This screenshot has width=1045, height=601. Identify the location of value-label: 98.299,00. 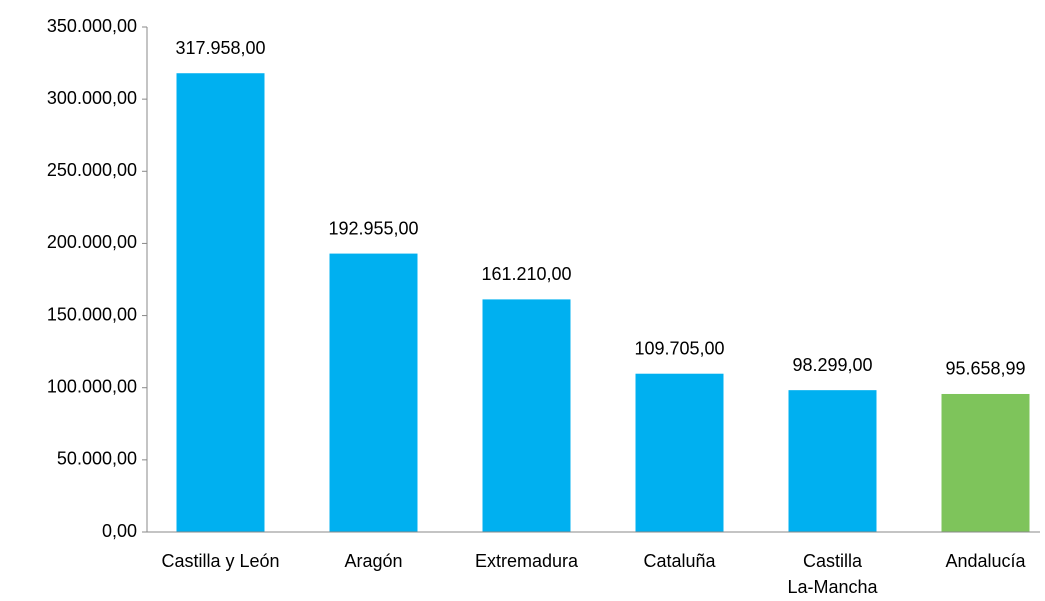
(832, 365).